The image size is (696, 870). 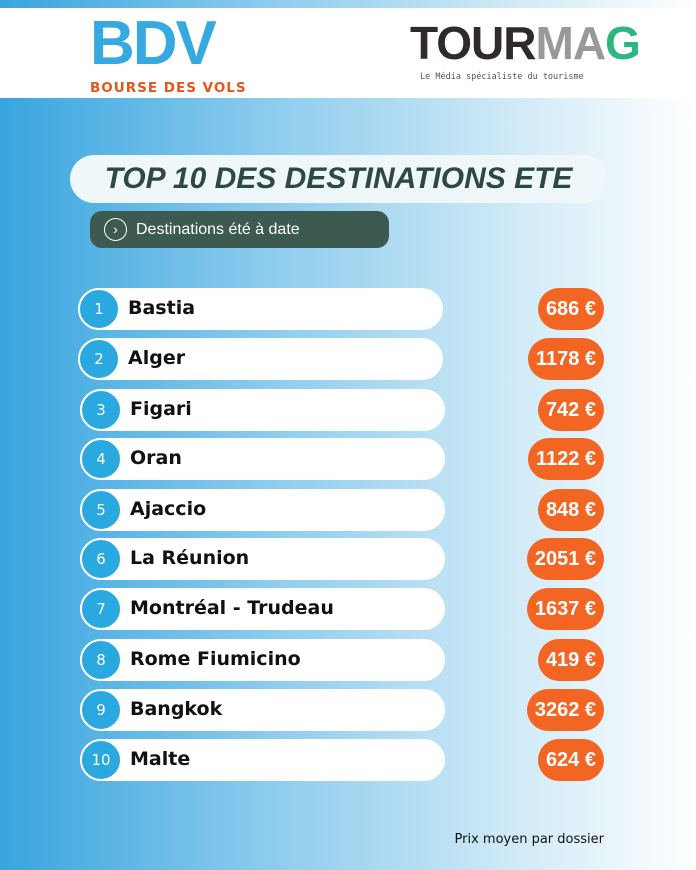 What do you see at coordinates (156, 458) in the screenshot?
I see `destination-name: Oran` at bounding box center [156, 458].